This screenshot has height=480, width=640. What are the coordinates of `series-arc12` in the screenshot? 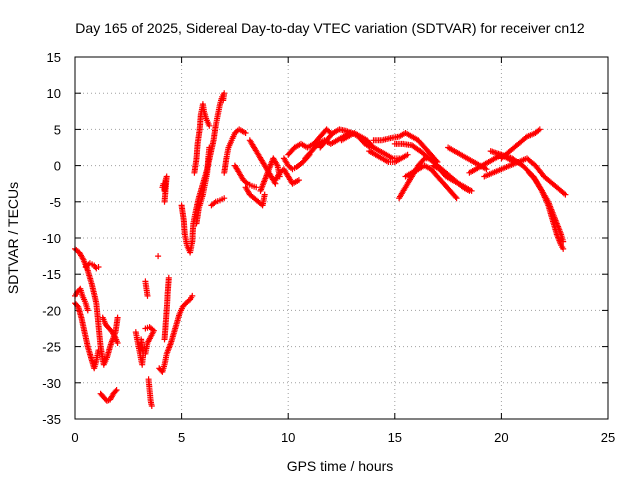 It's located at (166, 308).